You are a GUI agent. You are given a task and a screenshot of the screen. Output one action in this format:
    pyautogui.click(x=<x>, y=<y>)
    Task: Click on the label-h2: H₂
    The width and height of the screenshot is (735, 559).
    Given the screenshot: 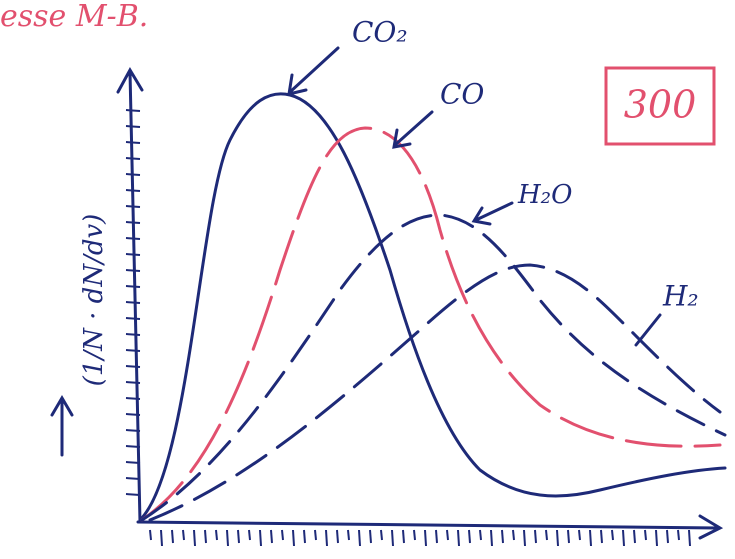 What is the action you would take?
    pyautogui.click(x=680, y=296)
    